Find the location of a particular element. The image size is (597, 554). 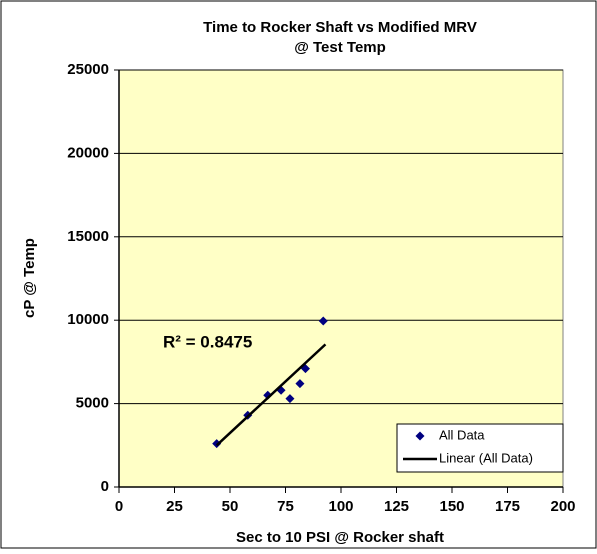

y-tick-label: 0 is located at coordinates (105, 486).